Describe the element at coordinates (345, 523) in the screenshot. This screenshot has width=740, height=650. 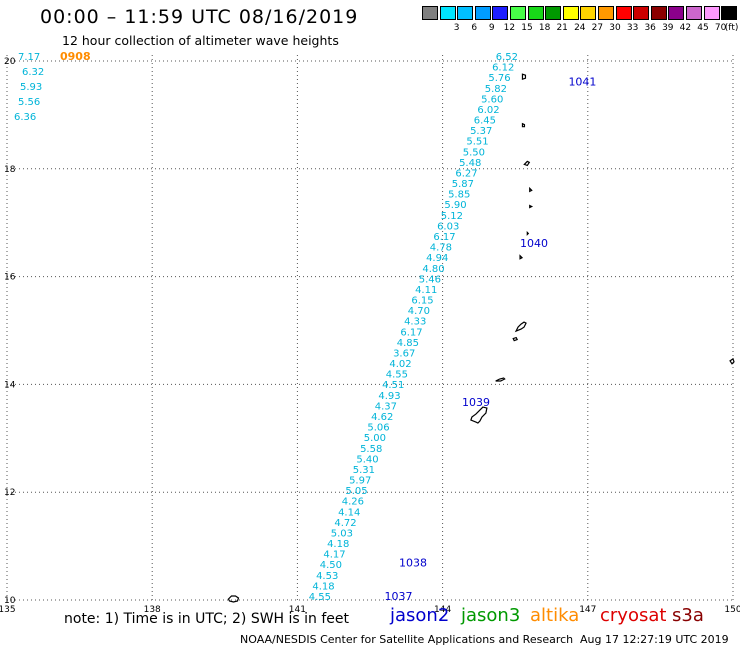
I see `swh-value: 4.72` at that location.